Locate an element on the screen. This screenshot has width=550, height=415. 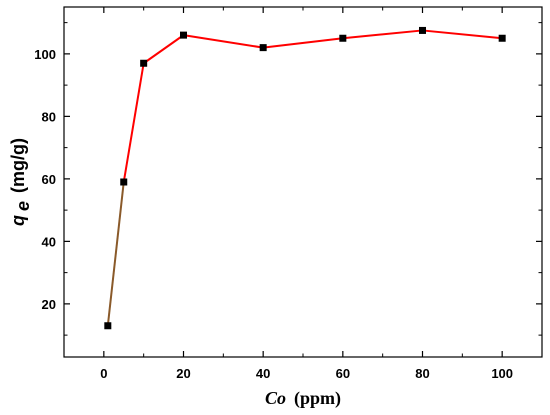
x-tick-label: 80 is located at coordinates (422, 373).